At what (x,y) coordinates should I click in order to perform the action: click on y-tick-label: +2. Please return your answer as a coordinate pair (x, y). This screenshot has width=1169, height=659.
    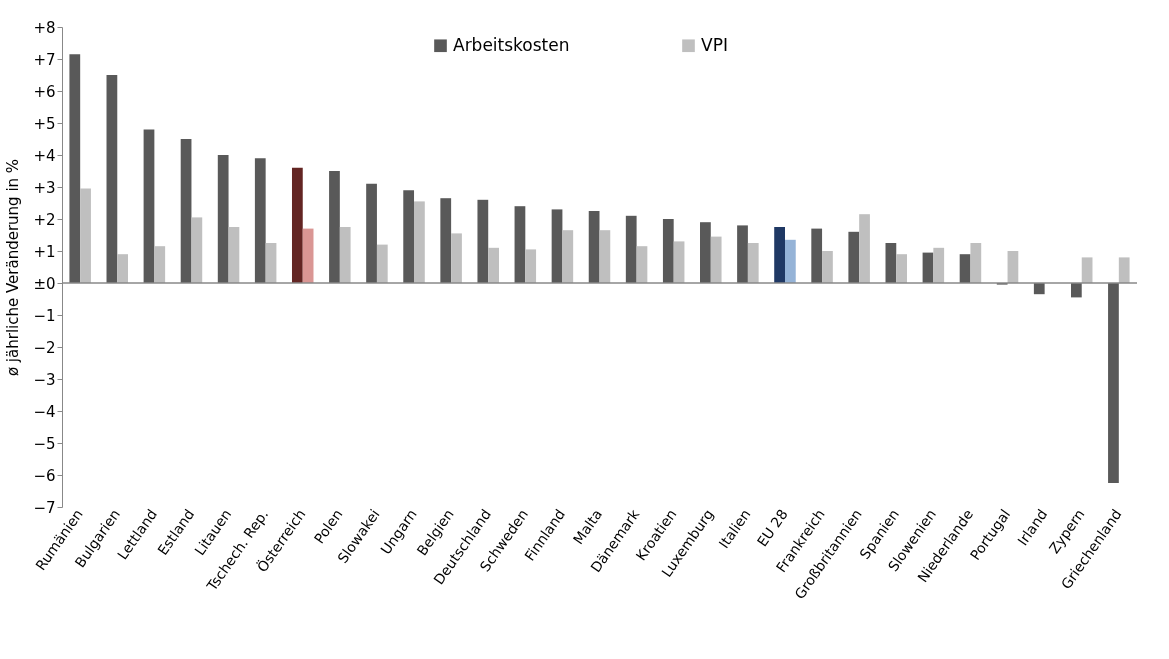
    Looking at the image, I should click on (44, 219).